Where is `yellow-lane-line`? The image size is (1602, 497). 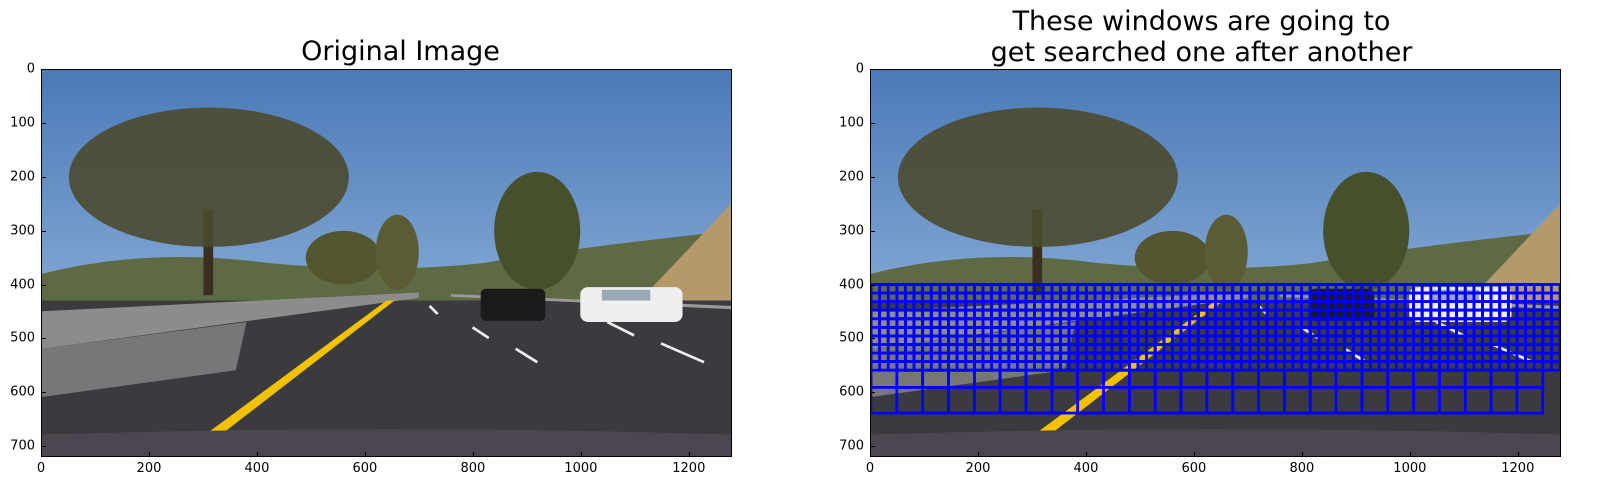
yellow-lane-line is located at coordinates (296, 370).